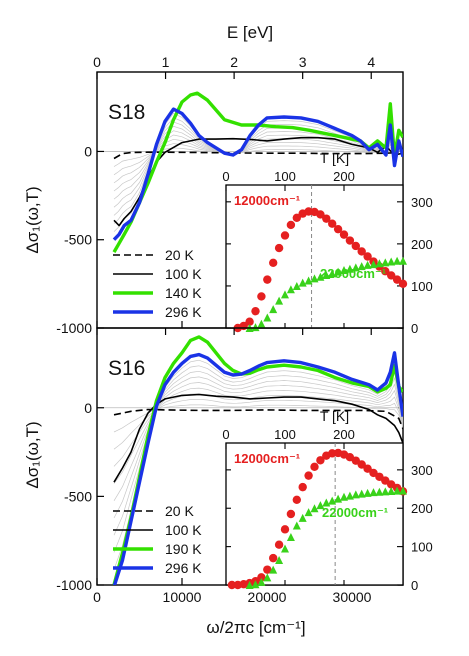 The width and height of the screenshot is (469, 656). What do you see at coordinates (126, 112) in the screenshot?
I see `panel-label: S18` at bounding box center [126, 112].